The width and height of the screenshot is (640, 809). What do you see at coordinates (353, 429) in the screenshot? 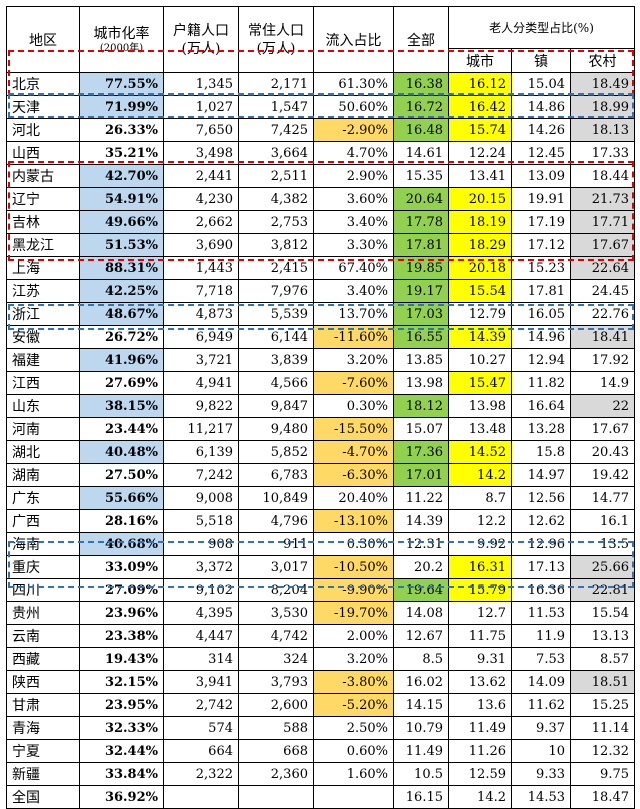
I see `inflow-cell: -15.50%` at bounding box center [353, 429].